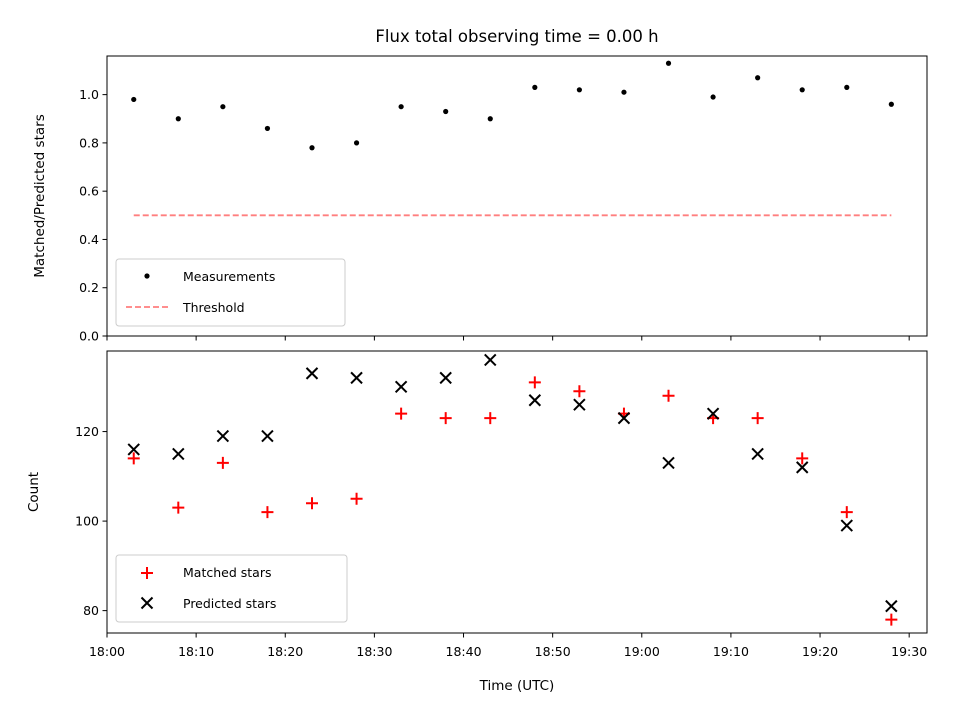  What do you see at coordinates (89, 94) in the screenshot?
I see `ratio-y-tick-label: 1.0` at bounding box center [89, 94].